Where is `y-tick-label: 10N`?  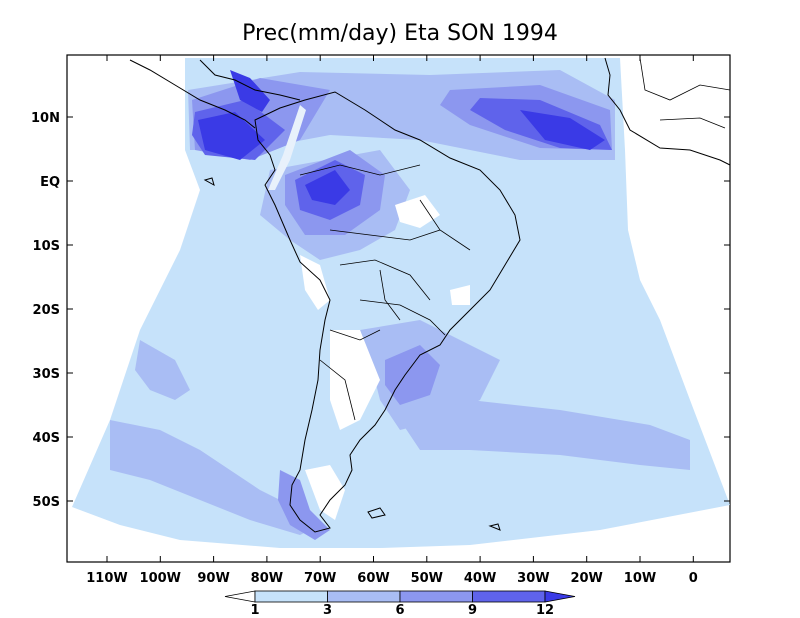
y-tick-label: 10N is located at coordinates (45, 118).